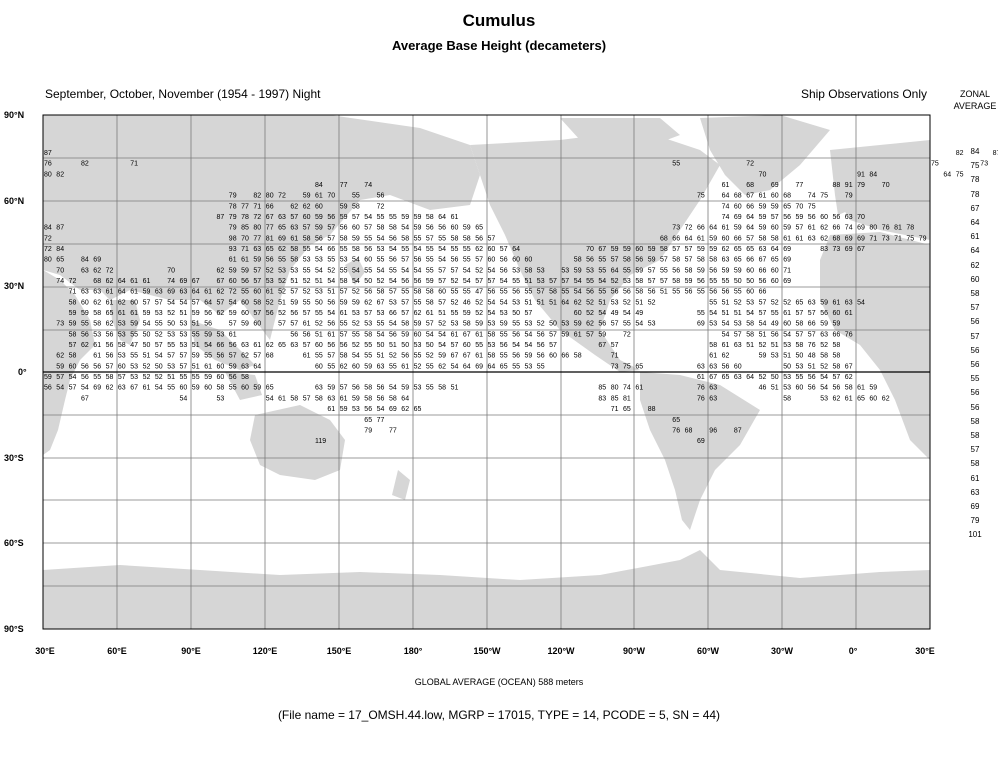 This screenshot has height=760, width=998. I want to click on landmass-uk, so click(842, 202).